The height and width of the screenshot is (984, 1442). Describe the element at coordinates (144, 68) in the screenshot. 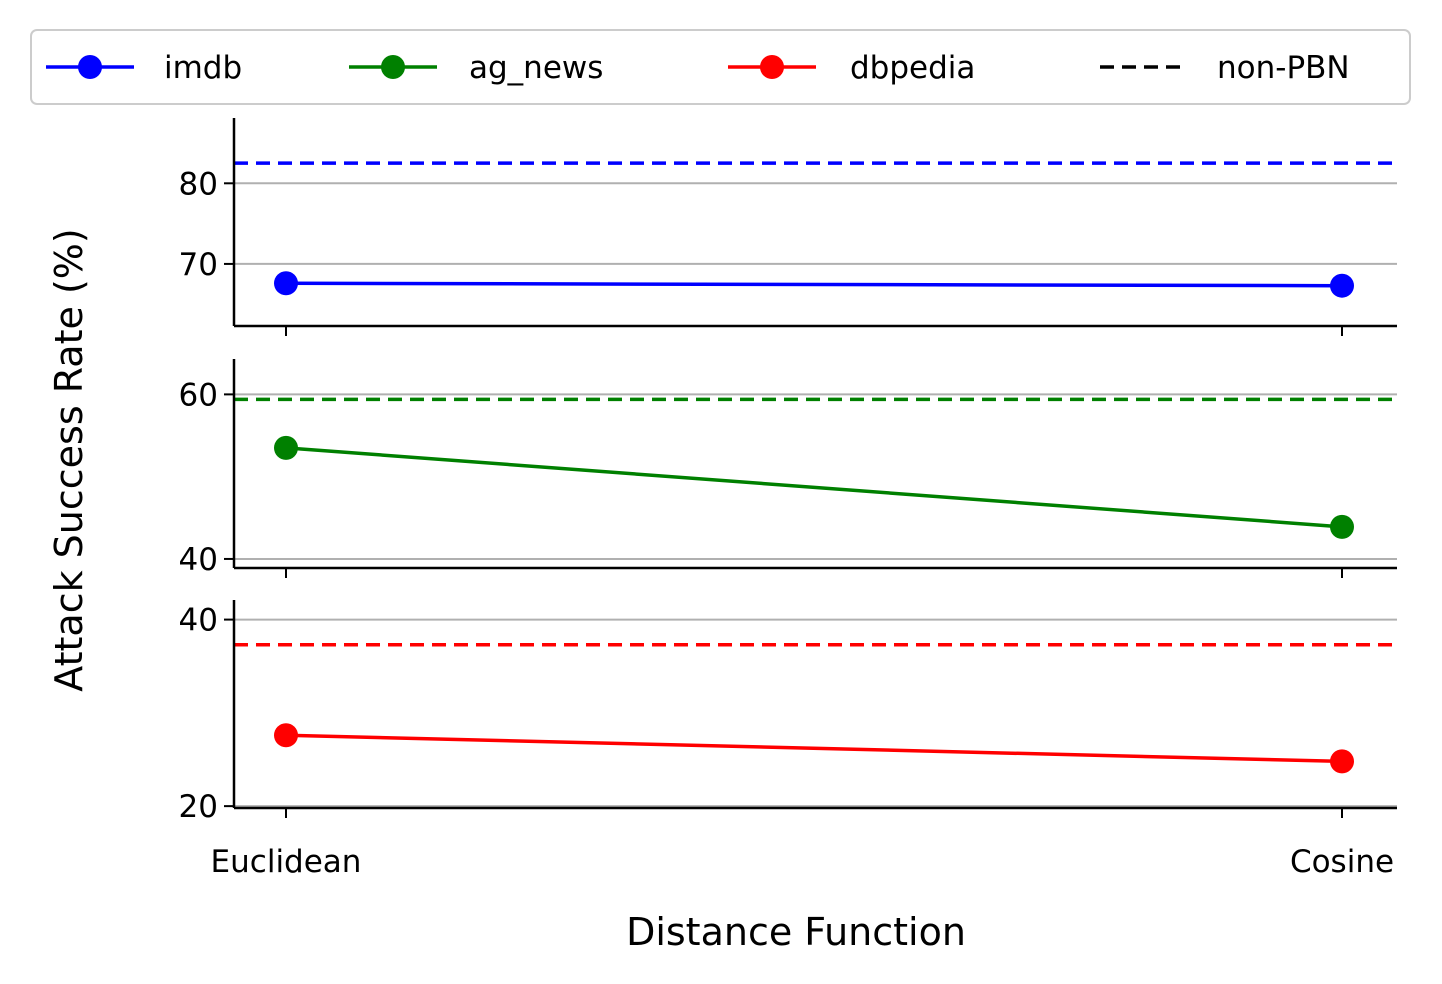

I see `legend-item-imdb: imdb` at that location.